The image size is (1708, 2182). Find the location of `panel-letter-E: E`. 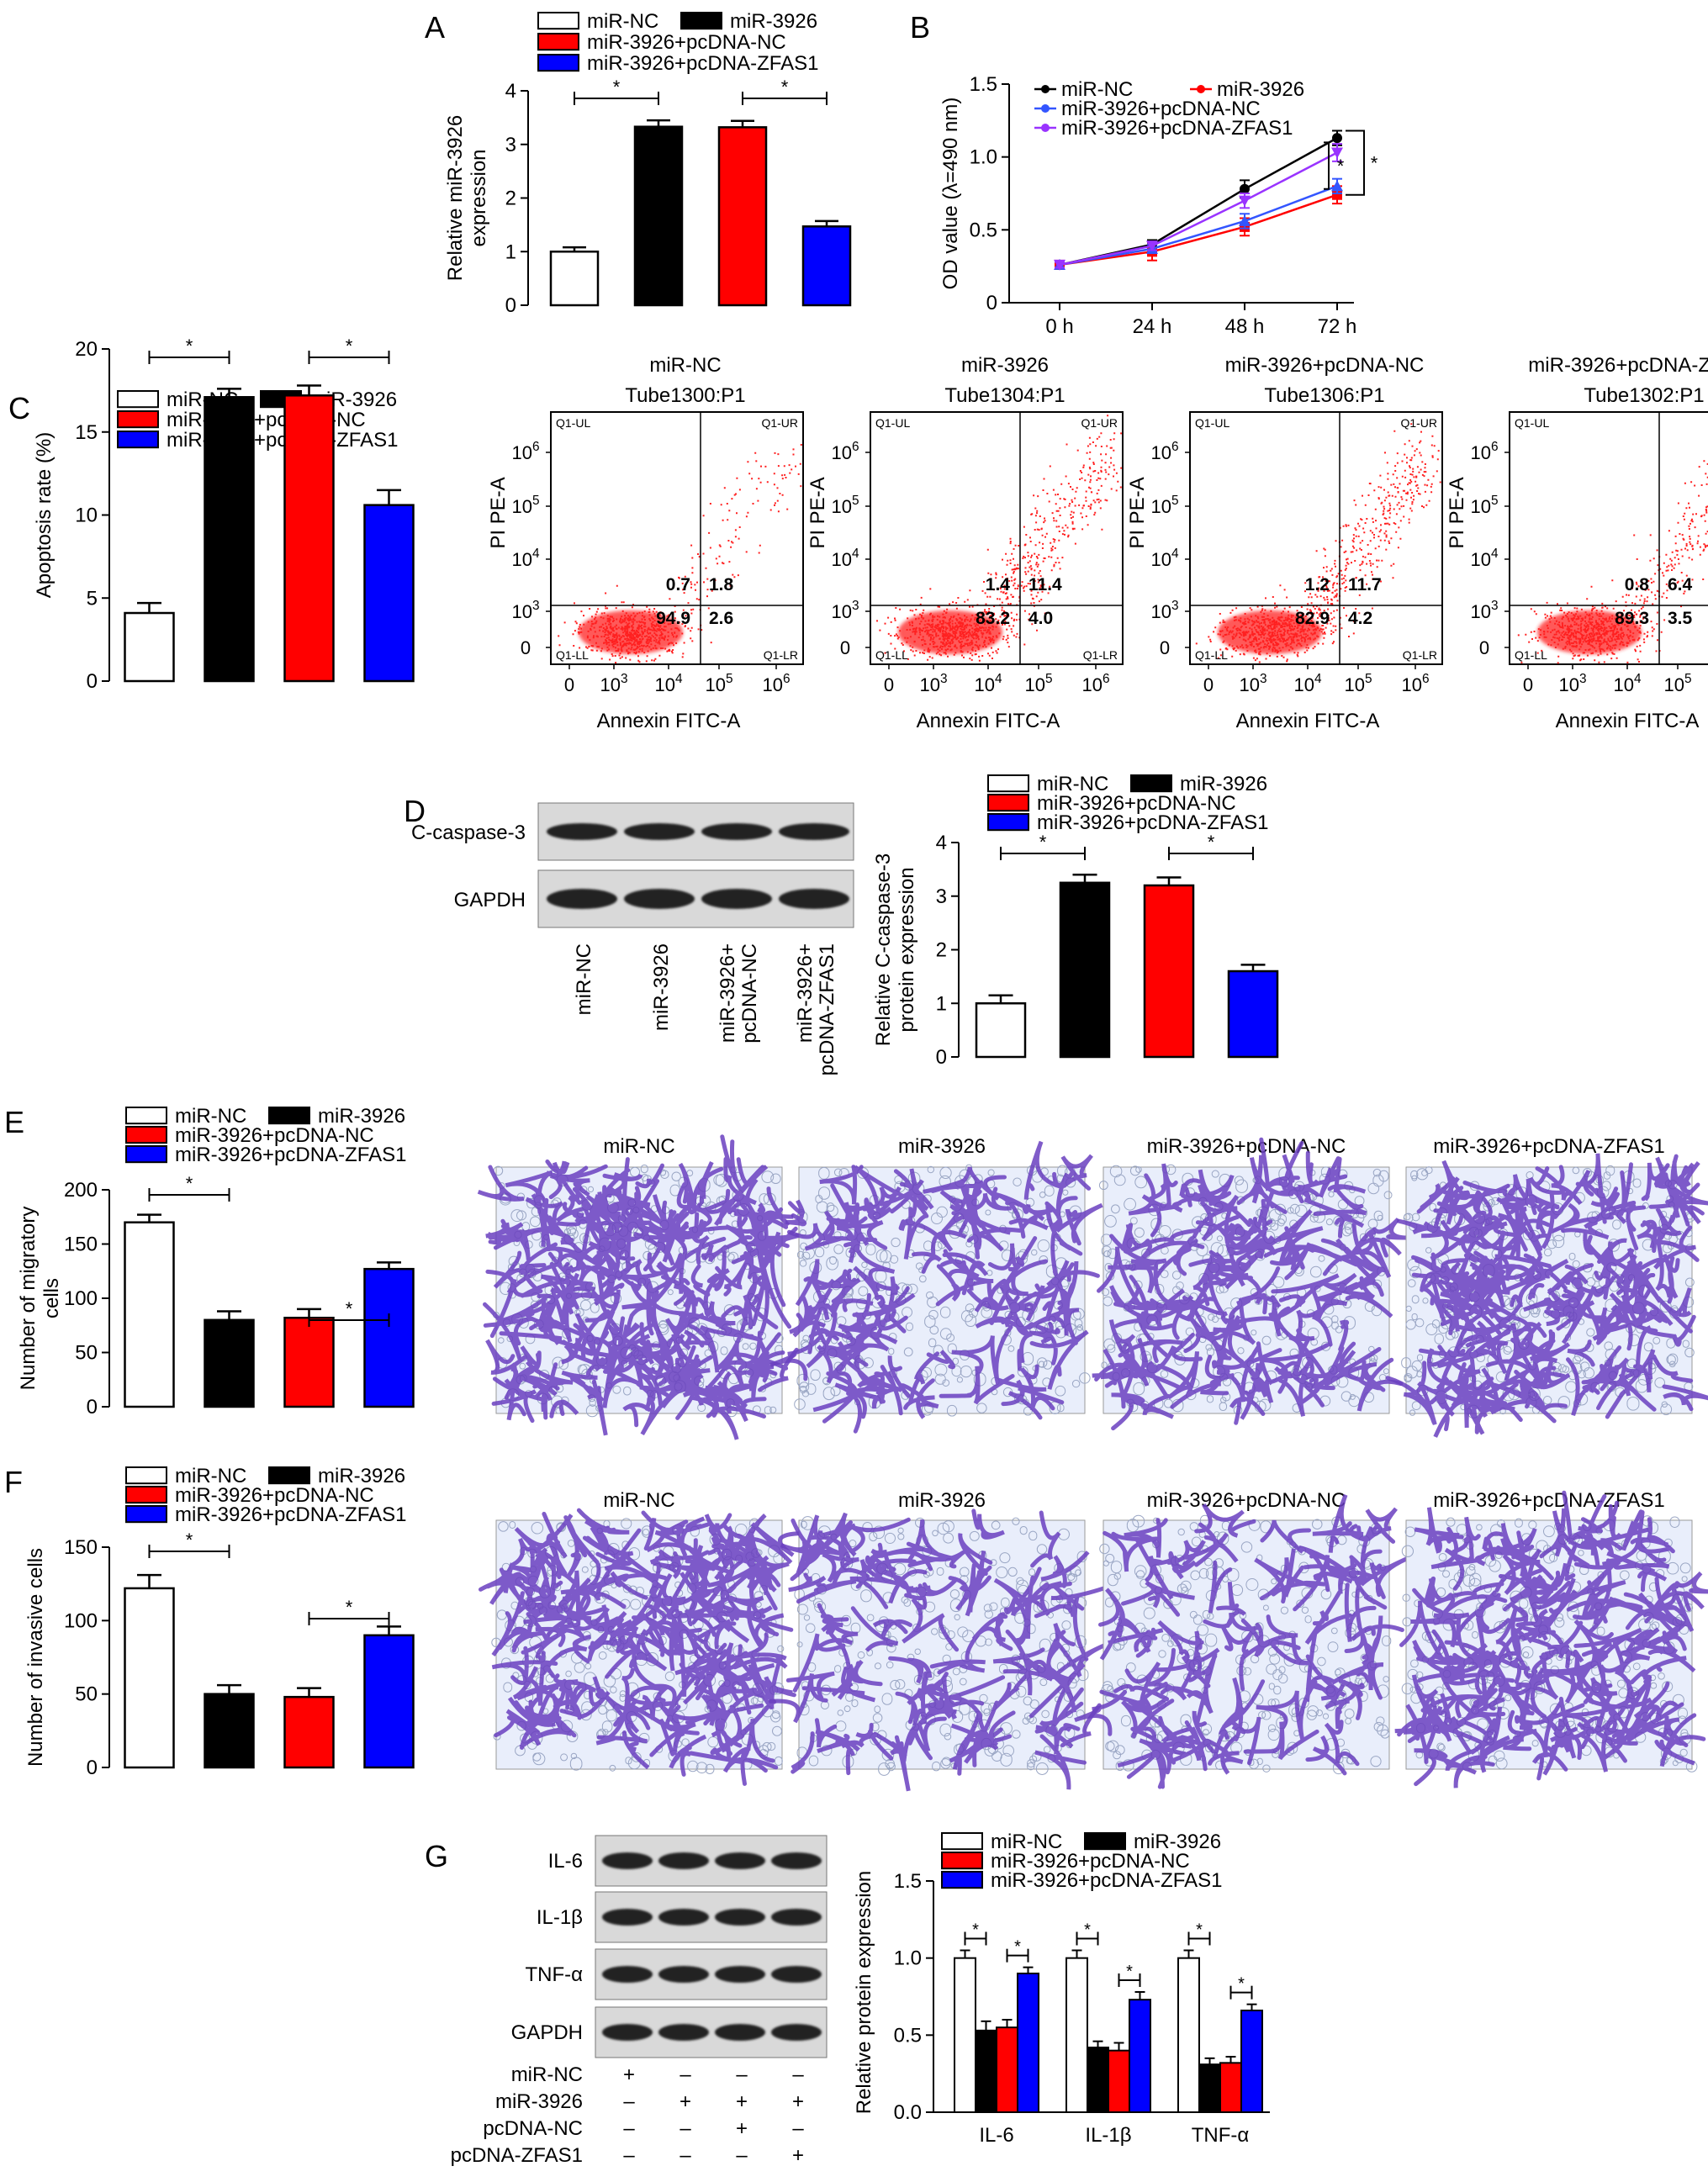

panel-letter-E: E is located at coordinates (14, 1122).